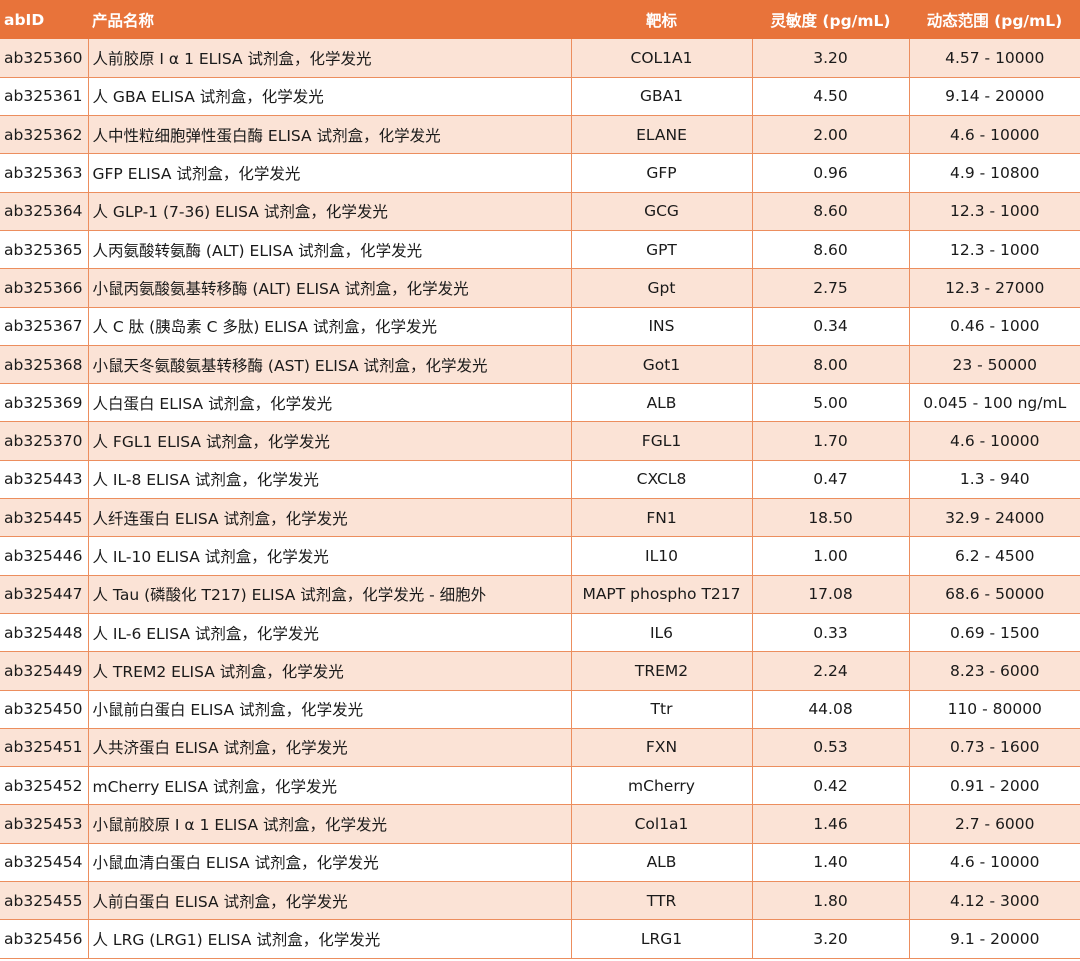 This screenshot has height=961, width=1080. Describe the element at coordinates (330, 594) in the screenshot. I see `cell-product-name: 人 Tau (磷酸化 T217) ELISA 试剂盒，化学发光 - 细胞外` at that location.